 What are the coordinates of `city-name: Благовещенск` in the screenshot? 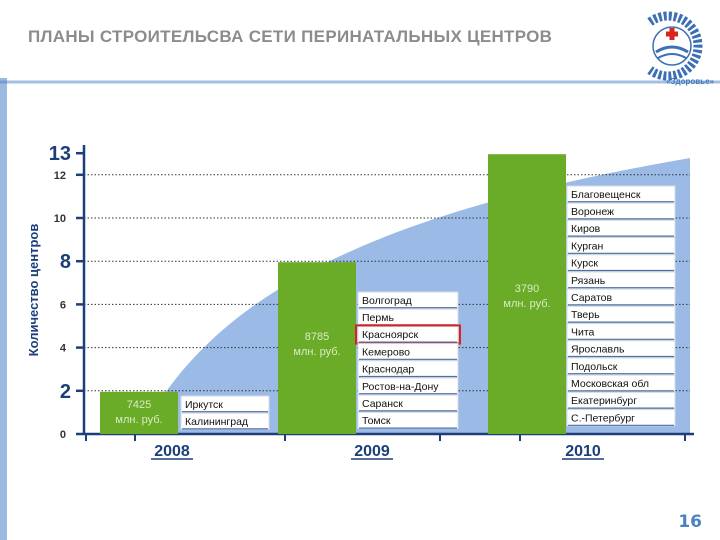 It's located at (606, 195).